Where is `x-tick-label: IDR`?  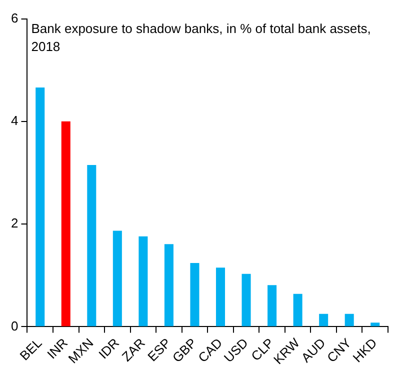
x-tick-label: IDR is located at coordinates (109, 348).